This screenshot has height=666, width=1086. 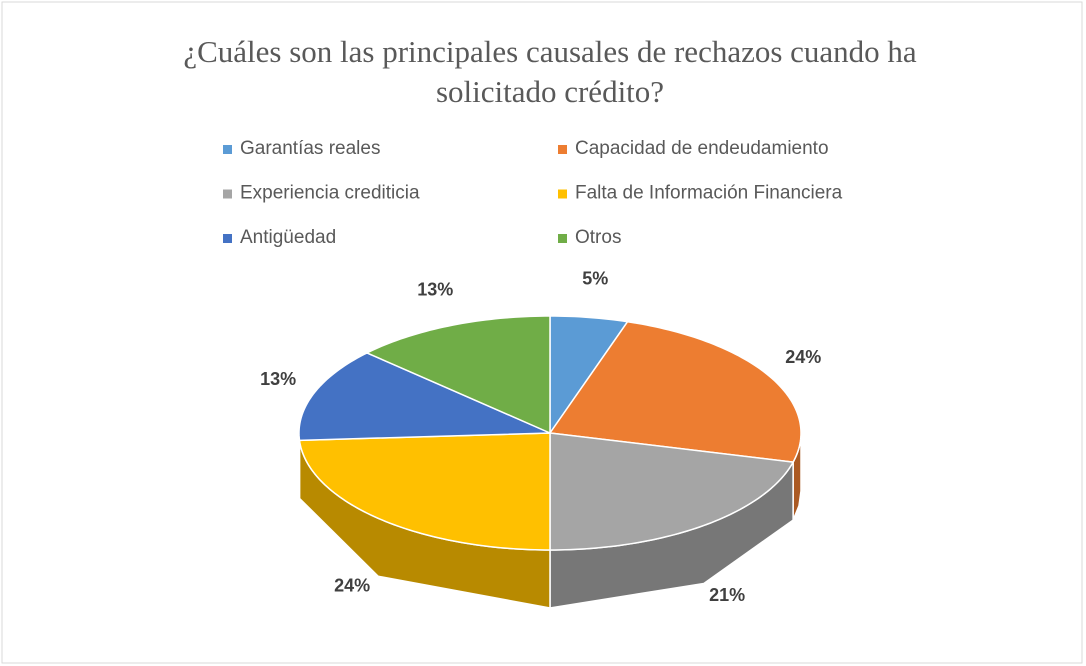 I want to click on legend-label: Garantías reales, so click(x=310, y=148).